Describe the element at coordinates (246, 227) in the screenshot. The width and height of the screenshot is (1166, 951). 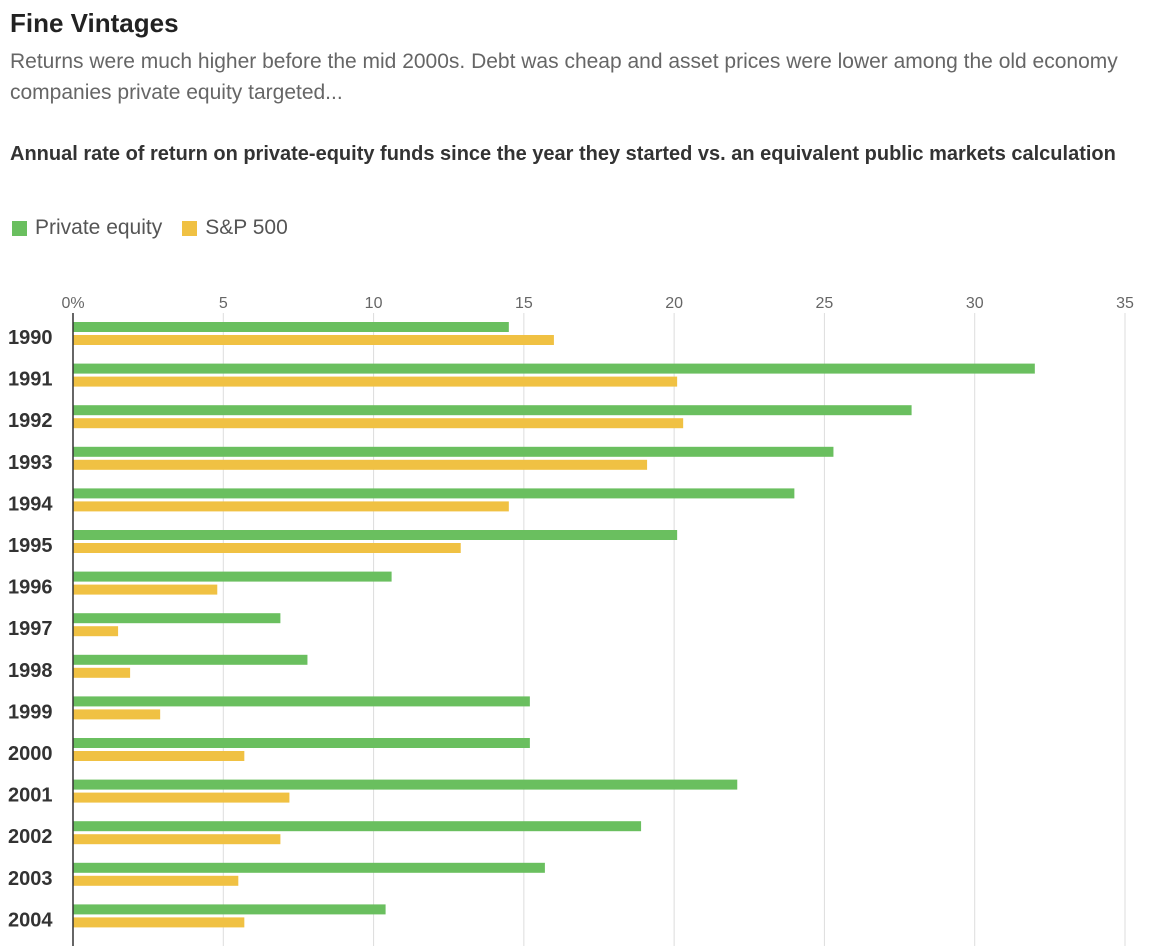
I see `legend-label-sp500: S&P 500` at that location.